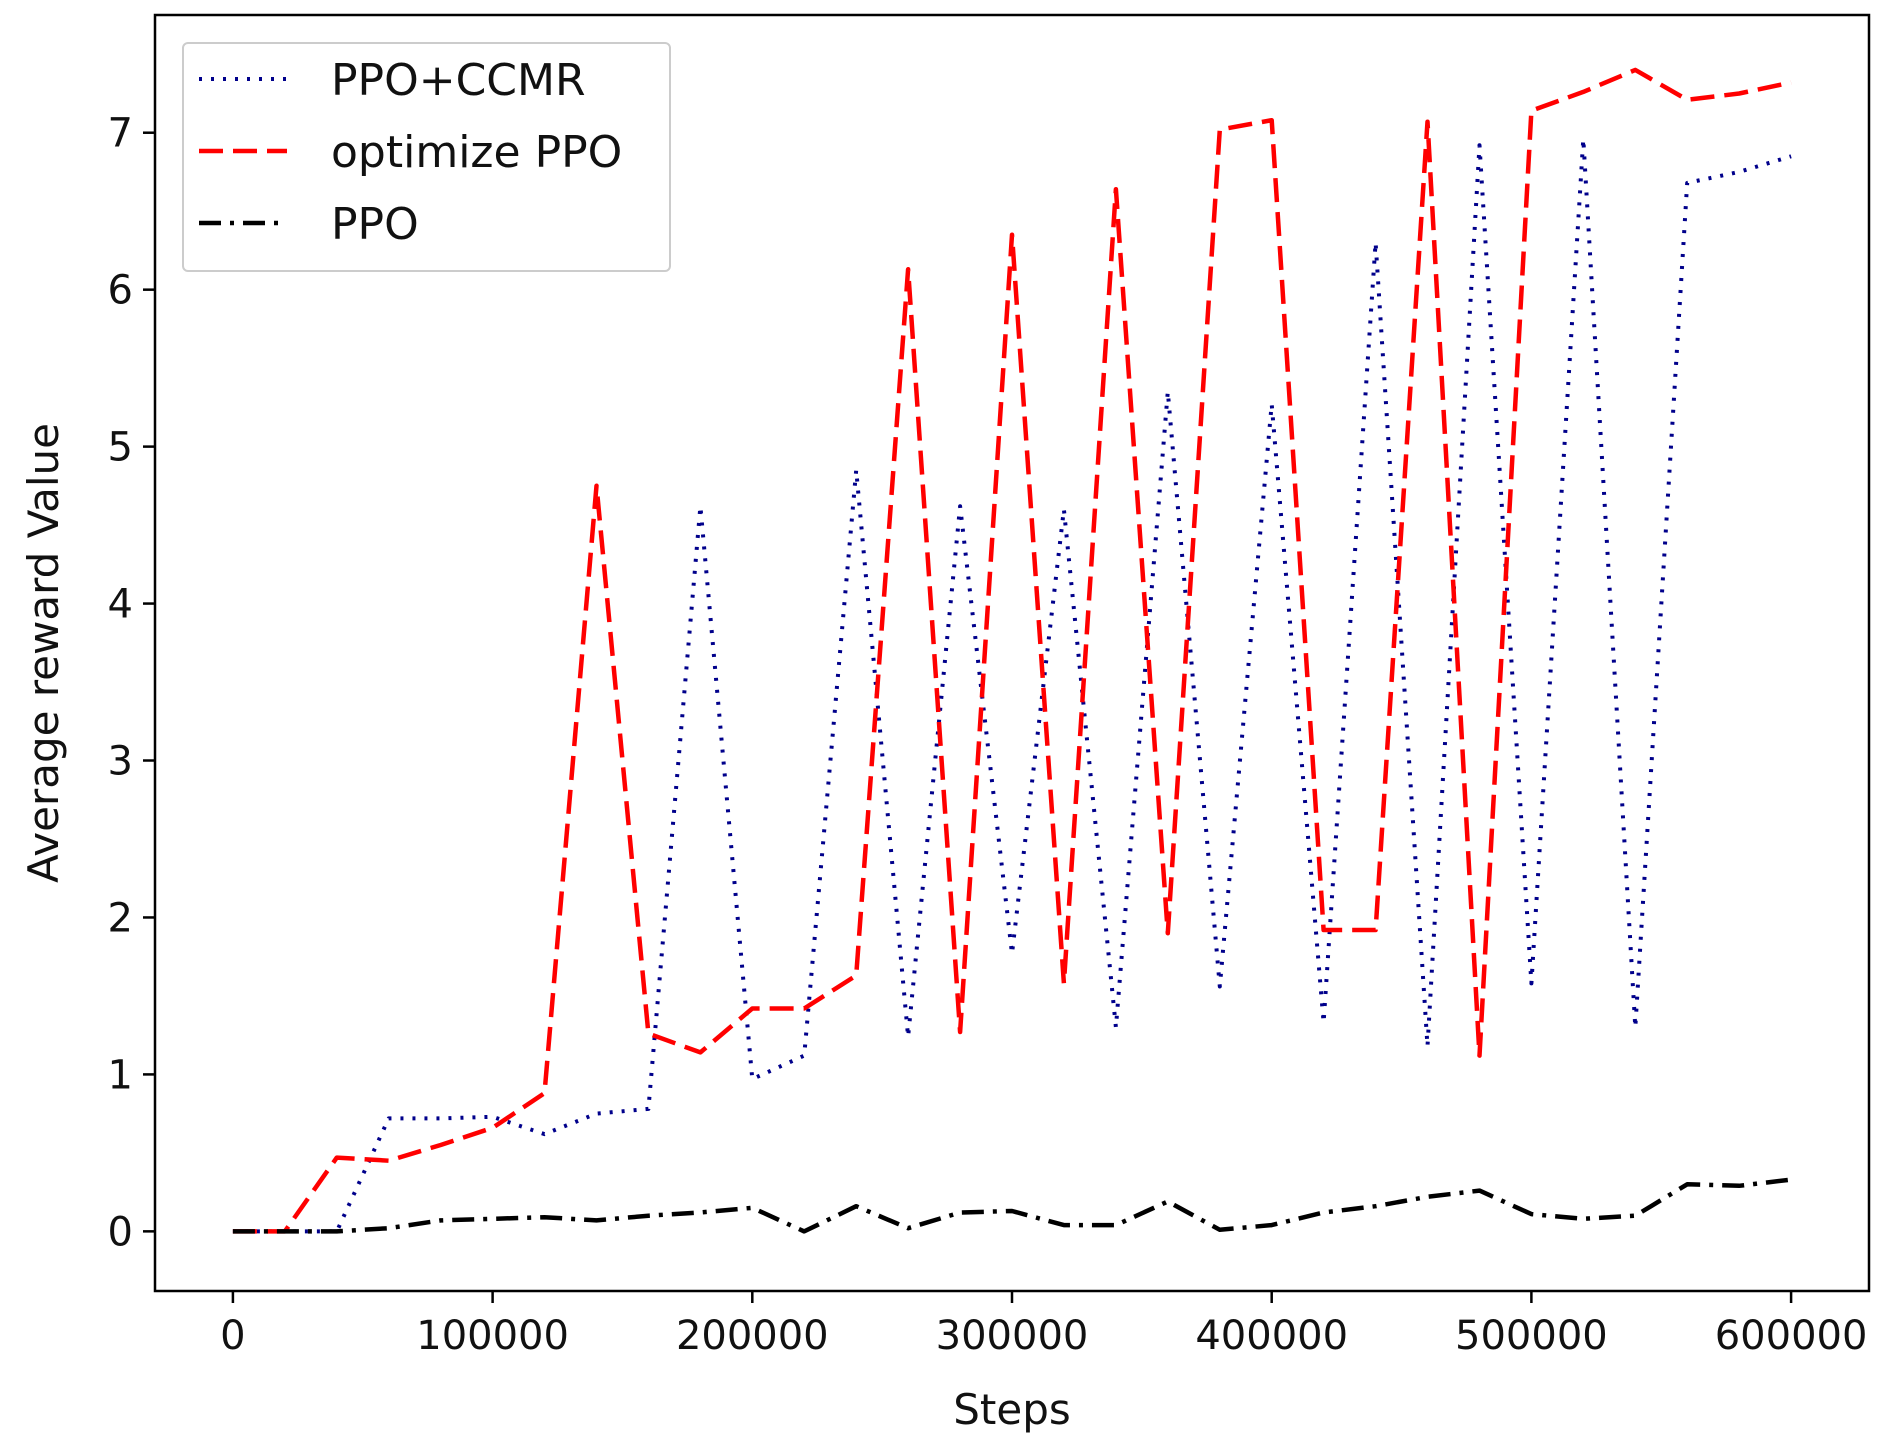  I want to click on legend: PPO+CCMR optimize PPO PPO, so click(426, 157).